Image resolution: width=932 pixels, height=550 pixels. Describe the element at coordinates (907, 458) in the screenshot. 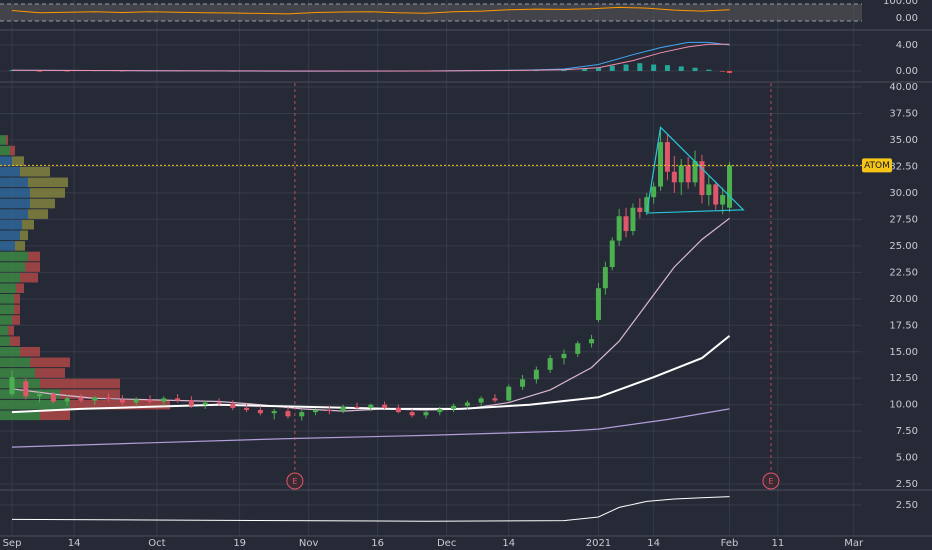

I see `y-tick-label: 5.00` at that location.